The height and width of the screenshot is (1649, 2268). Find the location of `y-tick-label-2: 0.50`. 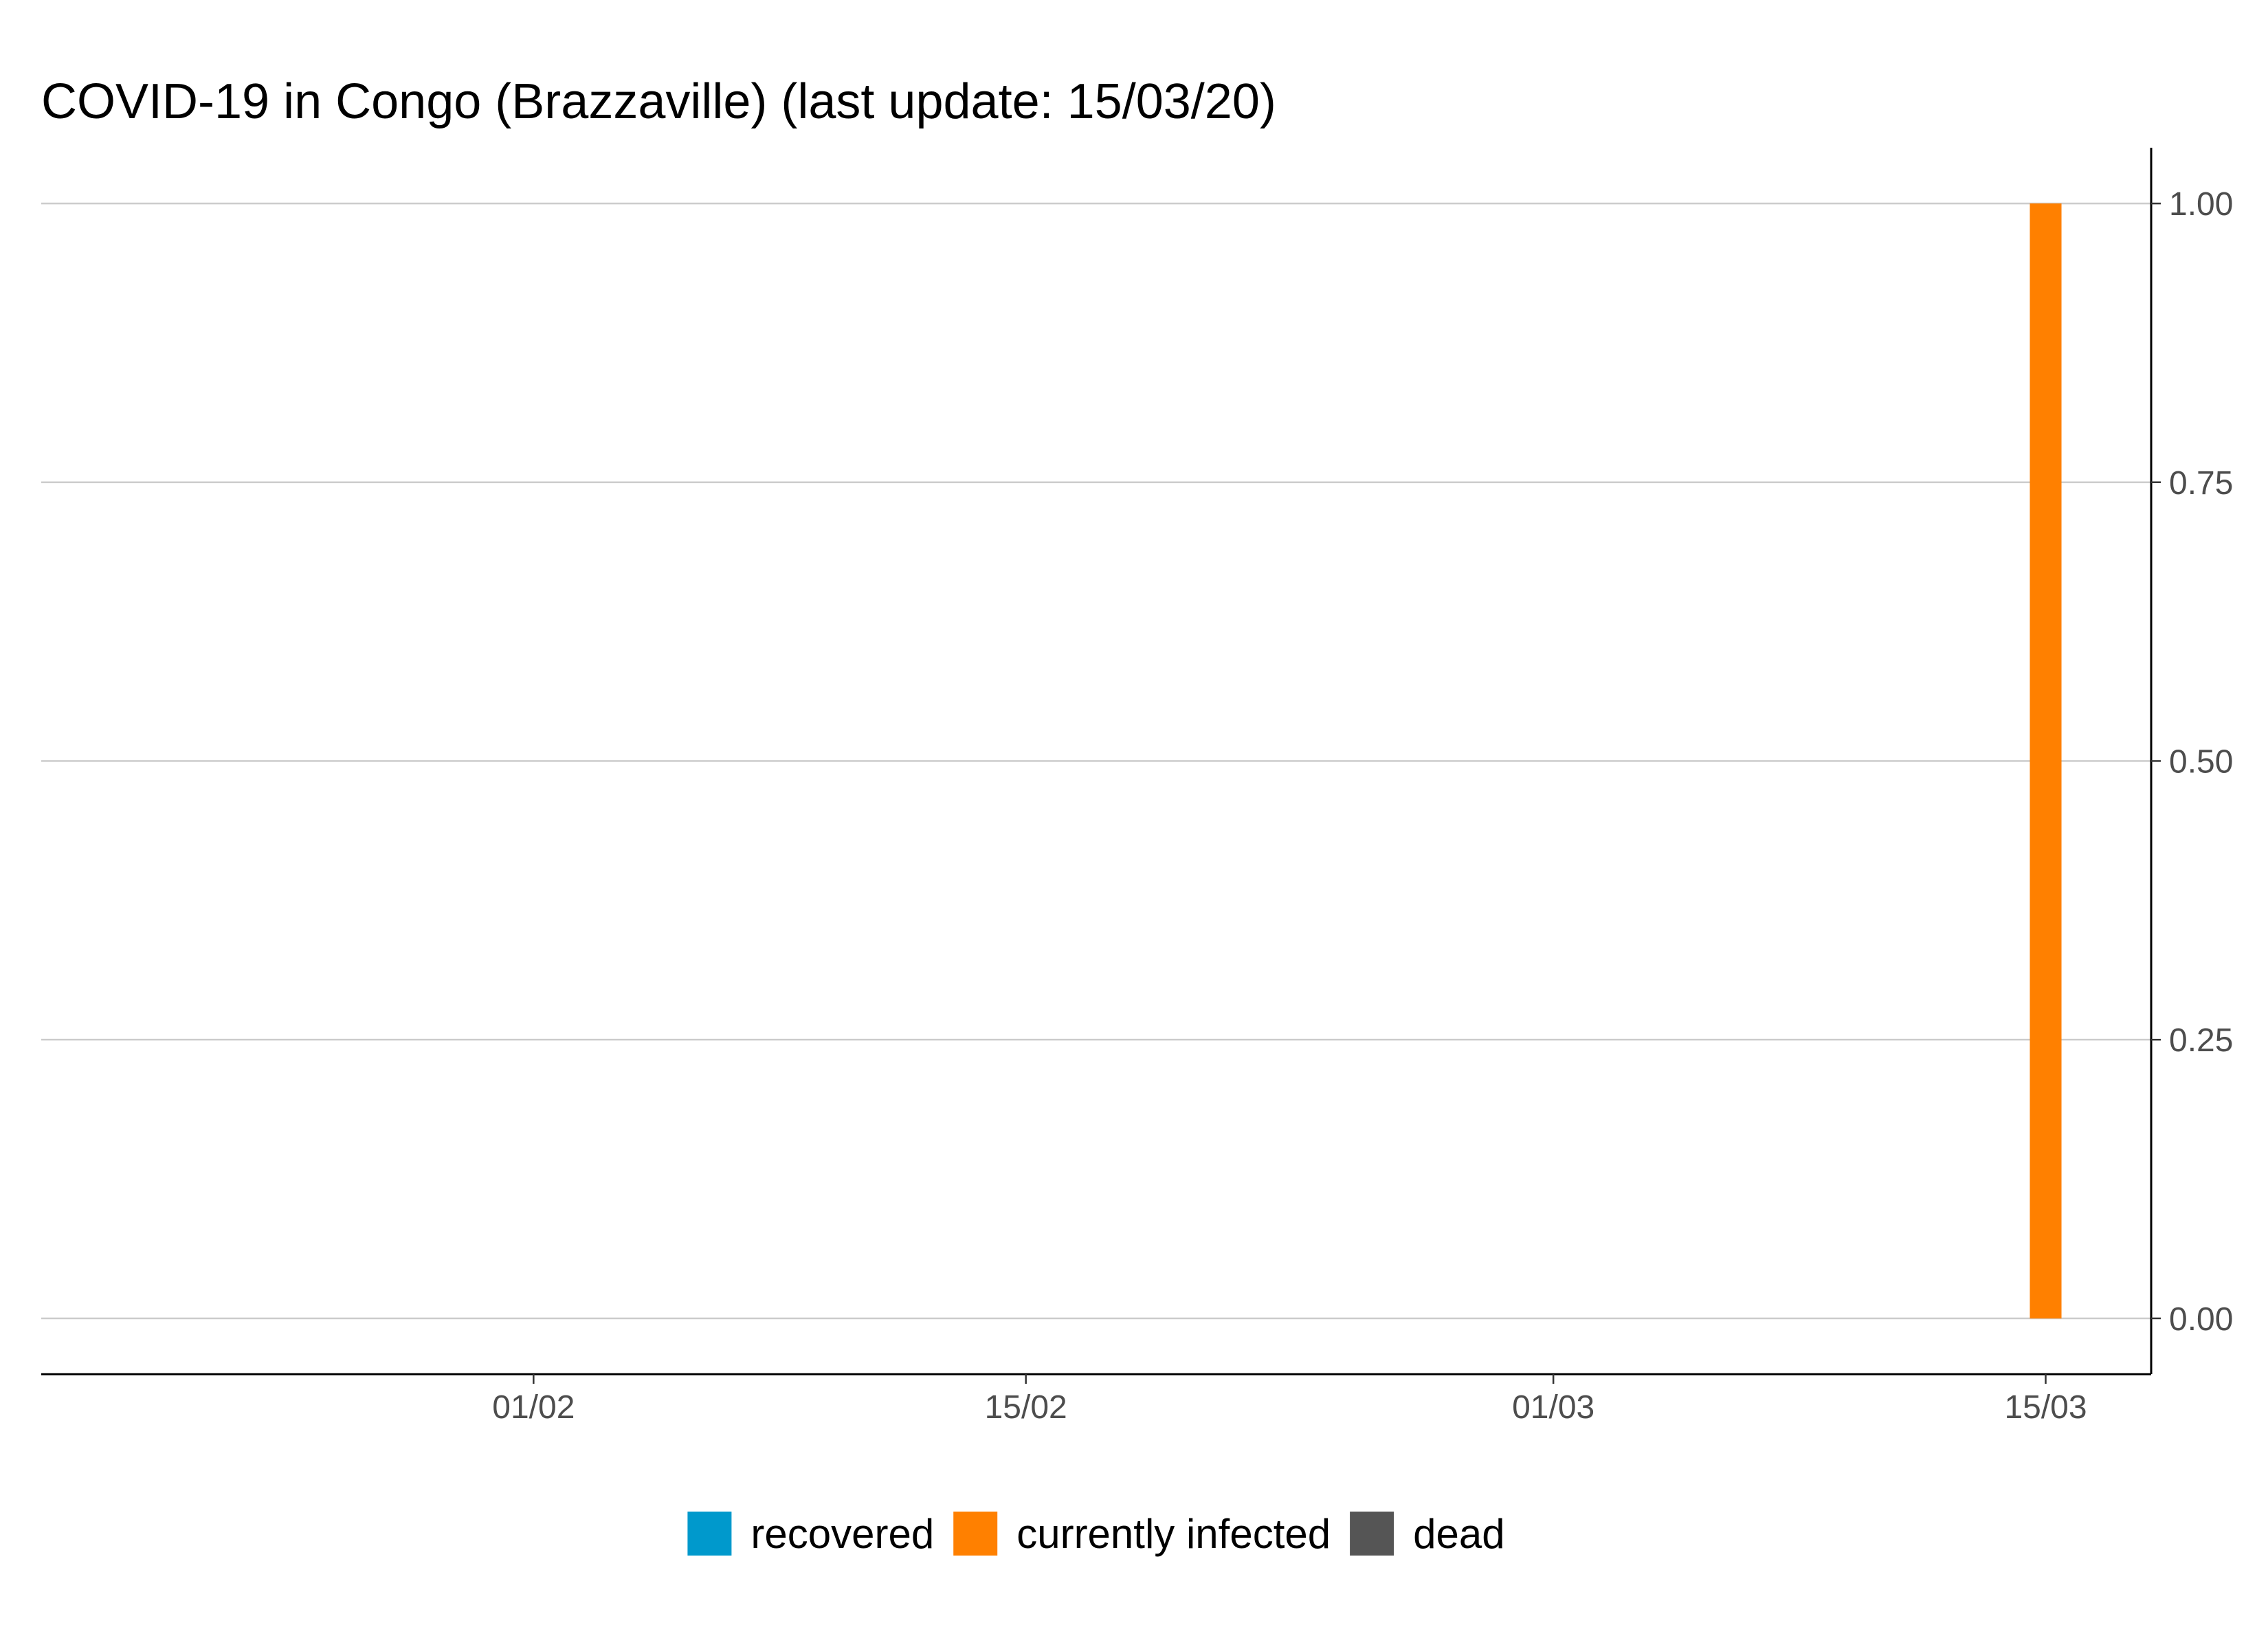

y-tick-label-2: 0.50 is located at coordinates (2201, 762).